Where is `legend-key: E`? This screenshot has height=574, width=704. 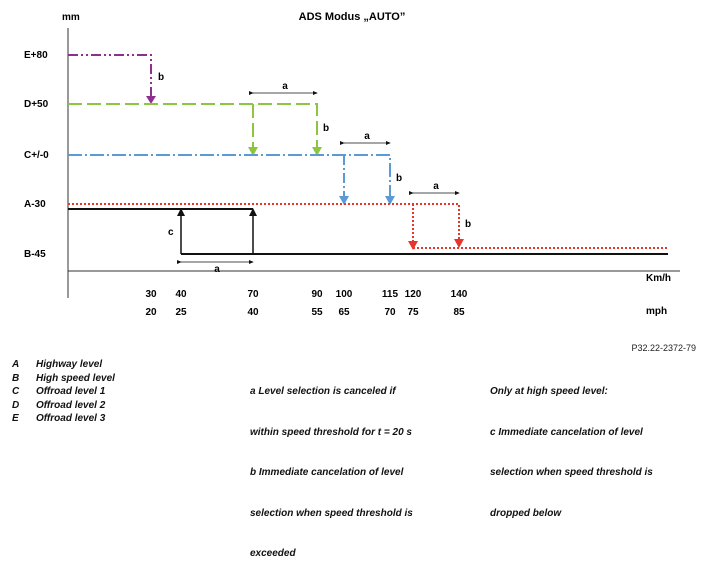
legend-key: E is located at coordinates (15, 418).